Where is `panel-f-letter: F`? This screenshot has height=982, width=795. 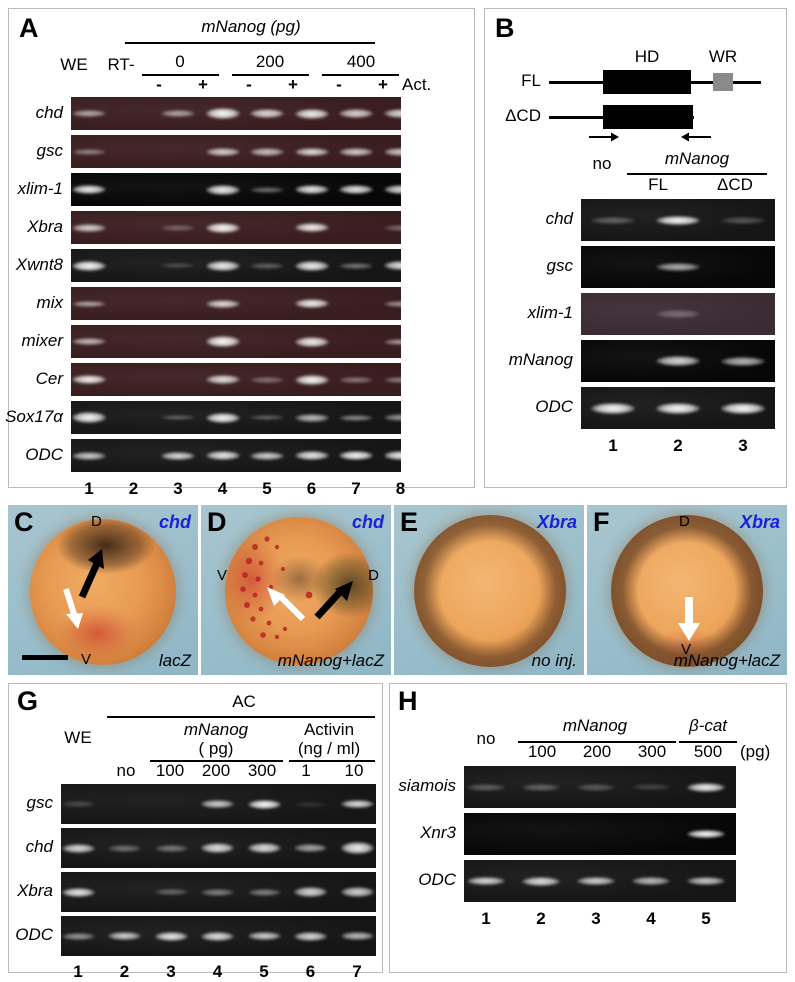 panel-f-letter: F is located at coordinates (601, 522).